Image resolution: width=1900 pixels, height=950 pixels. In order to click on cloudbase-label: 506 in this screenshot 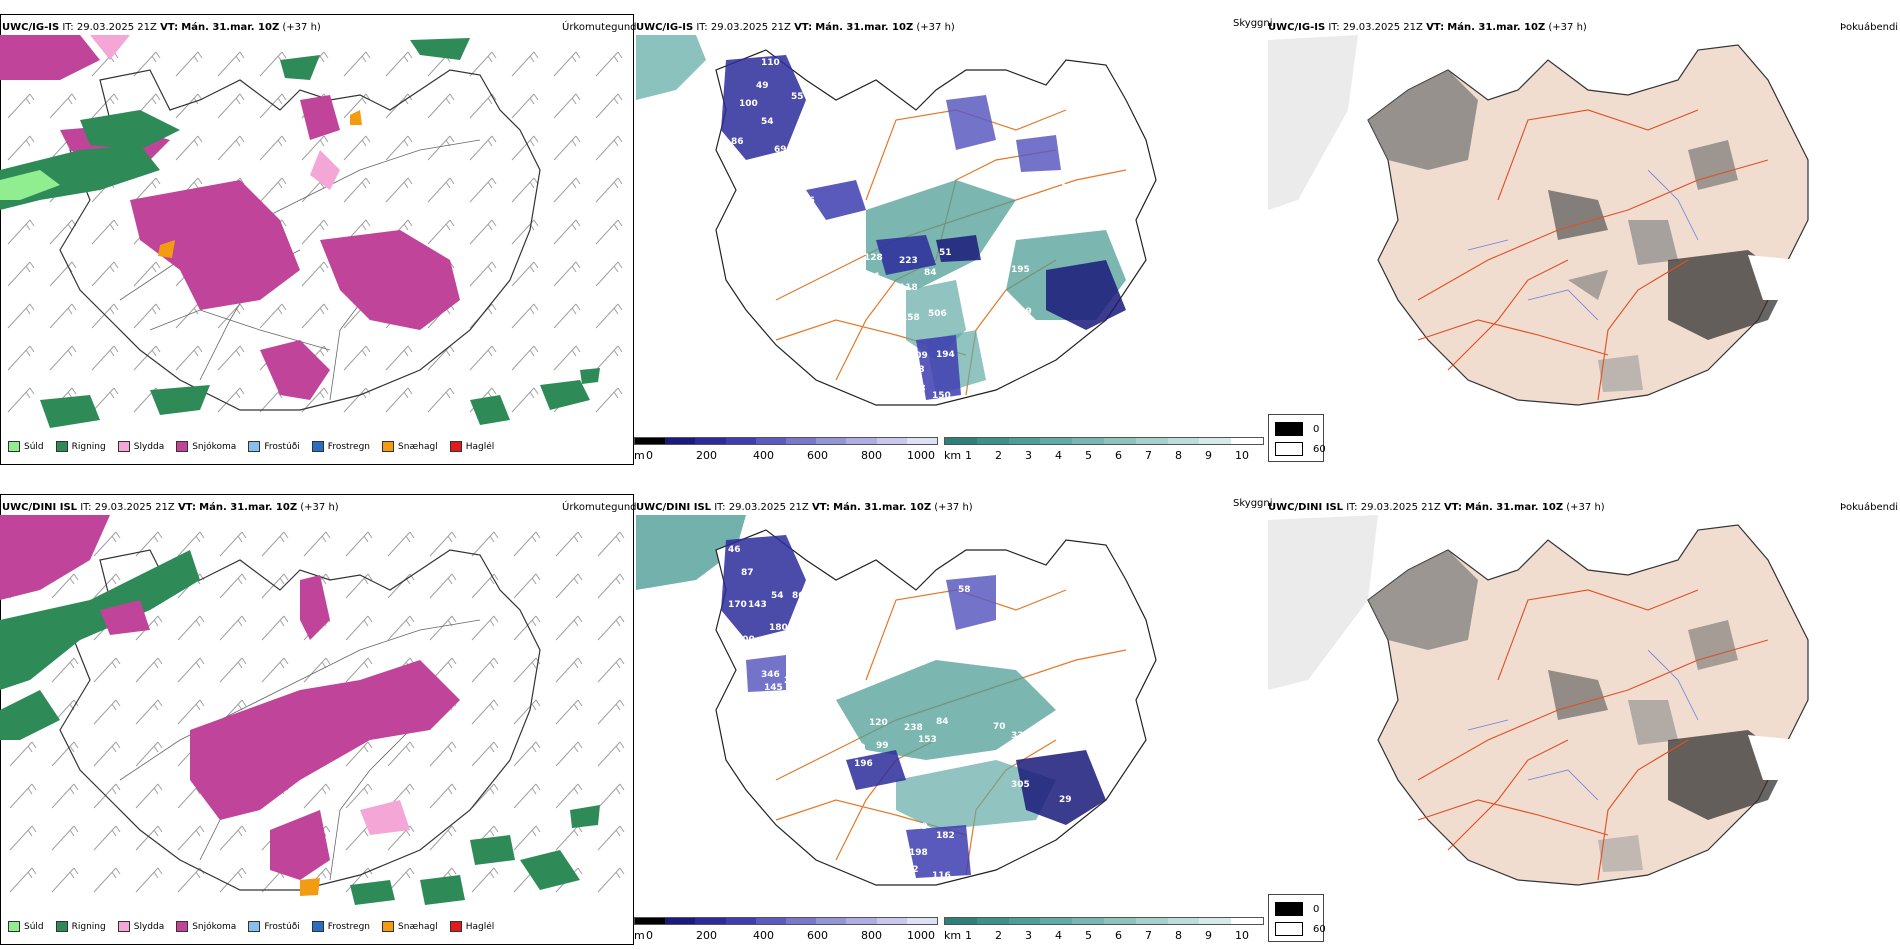, I will do `click(937, 314)`.